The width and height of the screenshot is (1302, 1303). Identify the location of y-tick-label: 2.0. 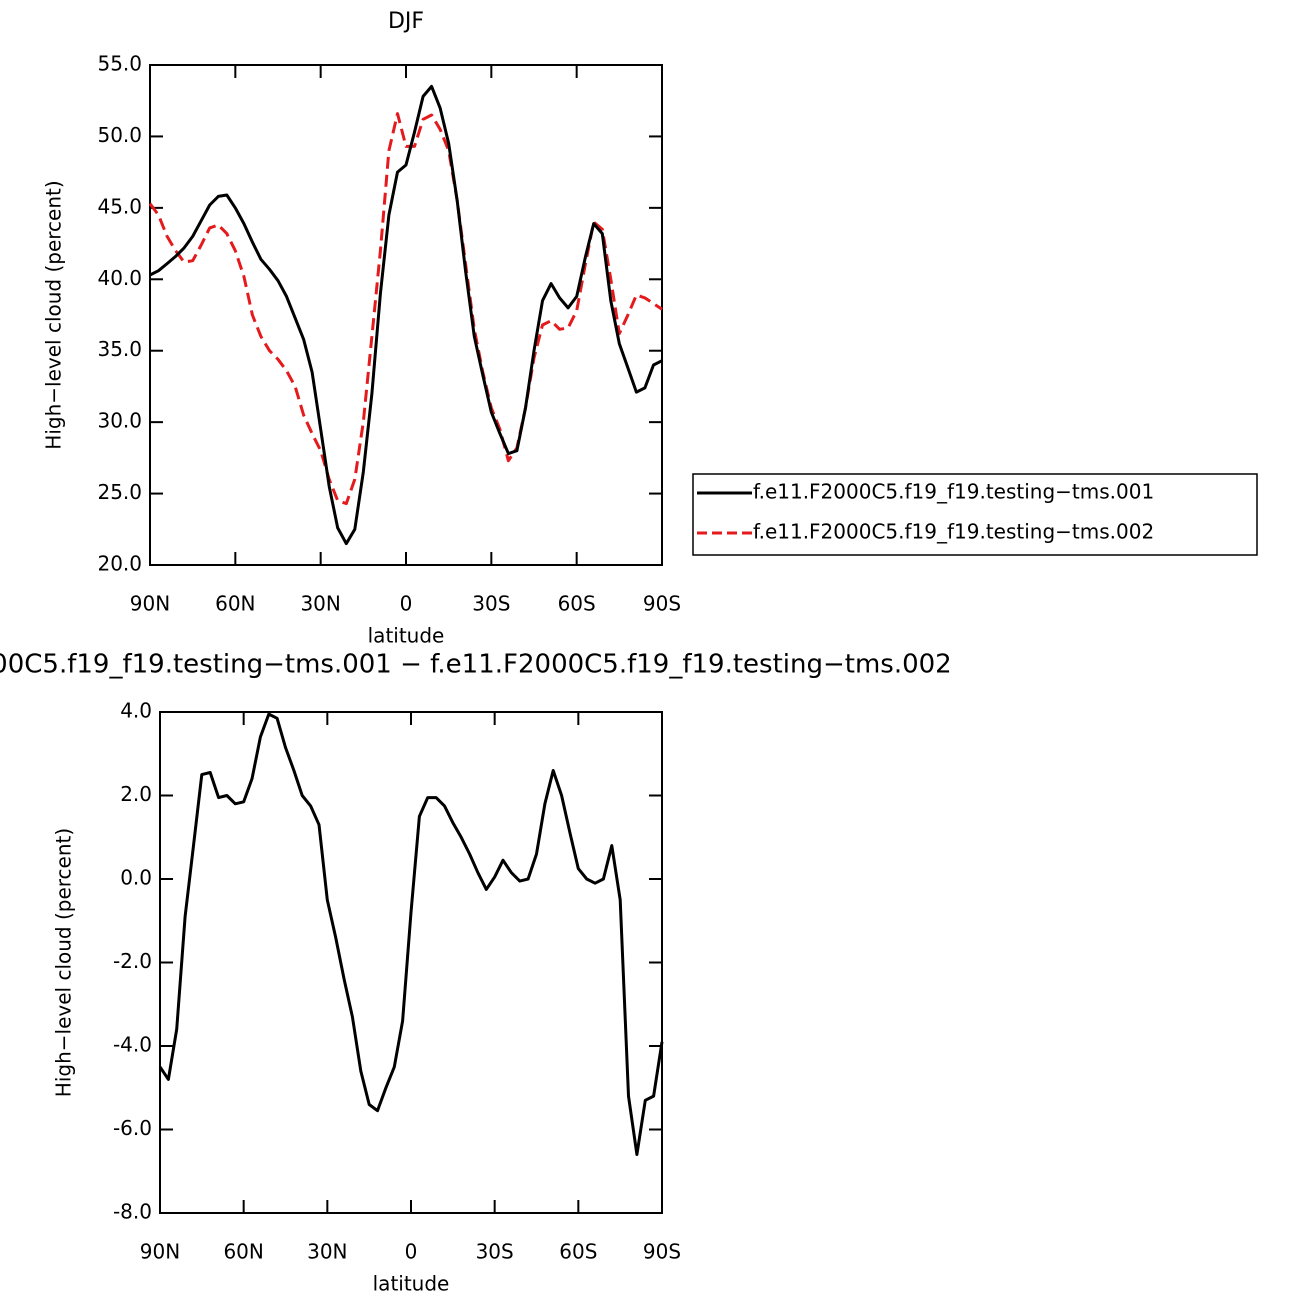
(136, 794).